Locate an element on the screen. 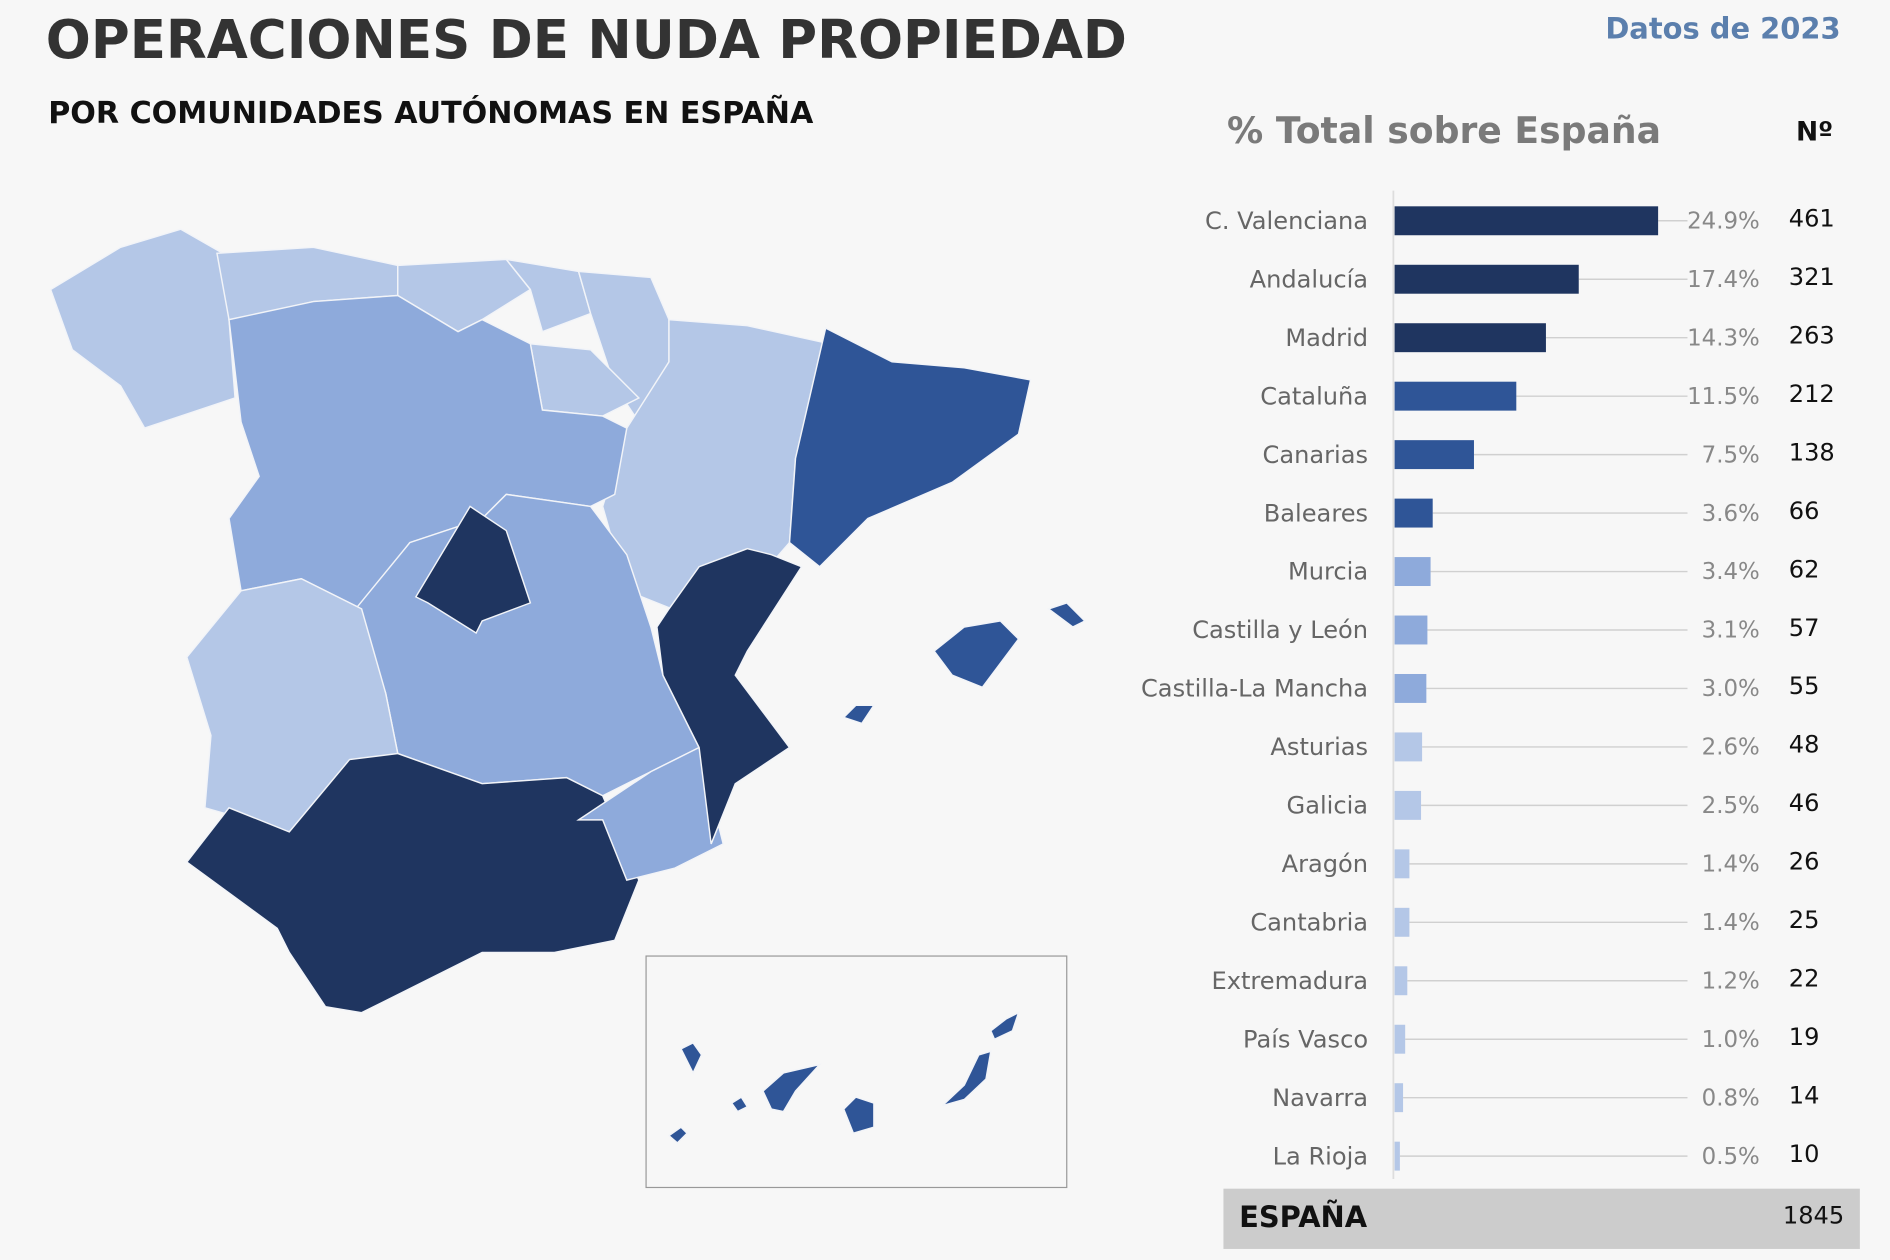  value-label: 3.0% is located at coordinates (1731, 689).